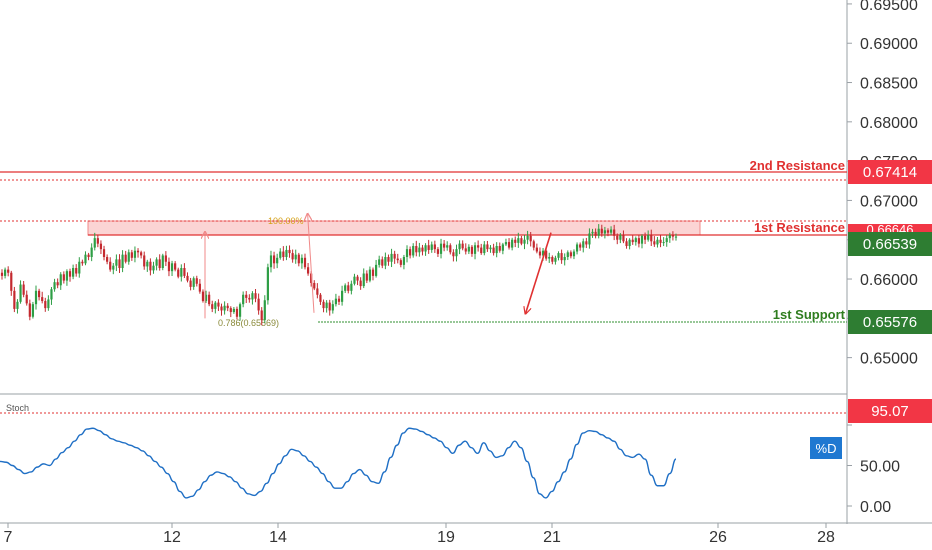 Image resolution: width=932 pixels, height=550 pixels. I want to click on fib-786-label: 0.786(0.65569), so click(248, 323).